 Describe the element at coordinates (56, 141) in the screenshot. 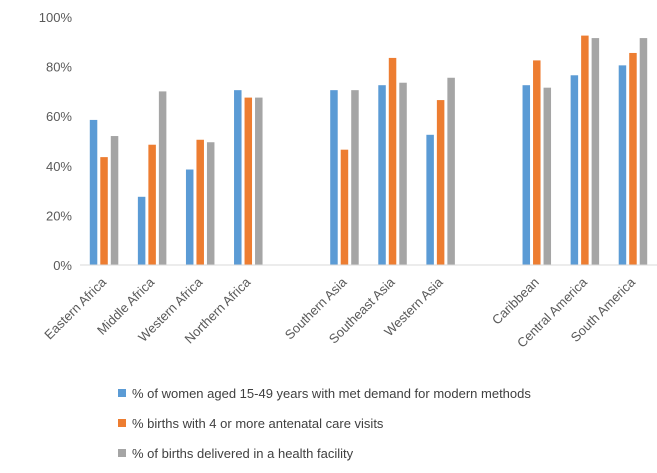

I see `y-axis: 0% 20% 40% 60% 80% 100%` at that location.